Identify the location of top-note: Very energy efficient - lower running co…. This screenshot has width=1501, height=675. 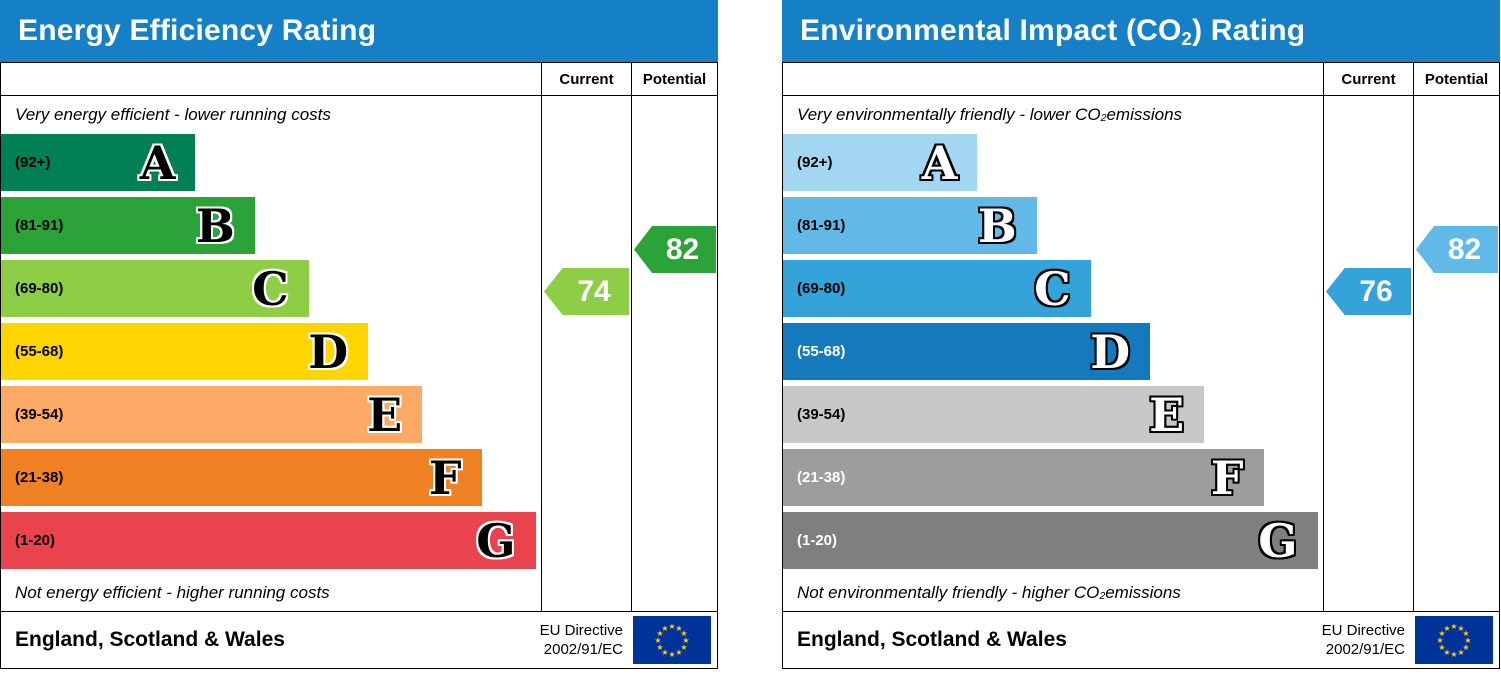
(271, 115).